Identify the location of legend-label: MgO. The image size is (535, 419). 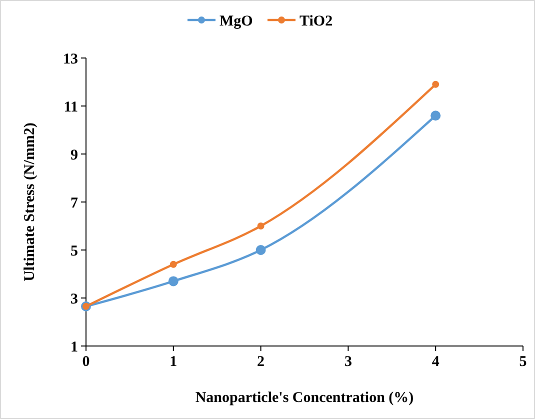
(236, 21).